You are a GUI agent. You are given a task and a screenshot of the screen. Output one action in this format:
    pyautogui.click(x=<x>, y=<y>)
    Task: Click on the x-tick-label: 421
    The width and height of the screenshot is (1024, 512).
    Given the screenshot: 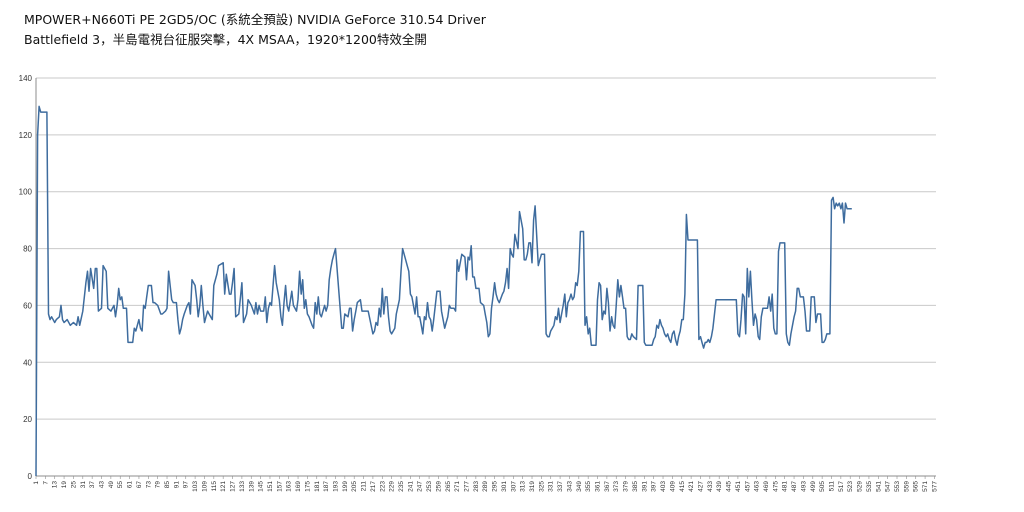 What is the action you would take?
    pyautogui.click(x=691, y=486)
    